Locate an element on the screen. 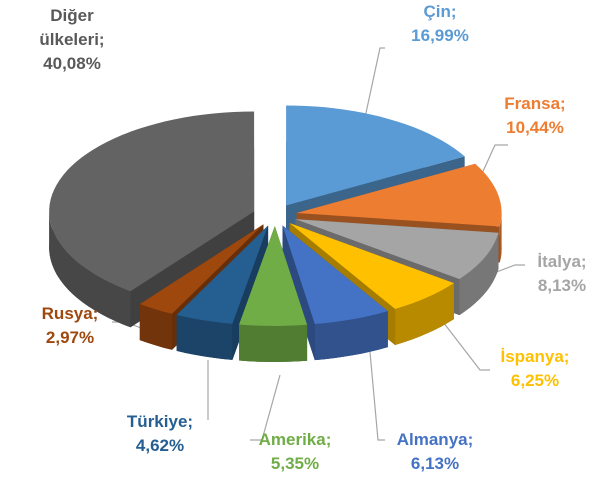 This screenshot has width=603, height=491. label-name: Türkiye; is located at coordinates (160, 421).